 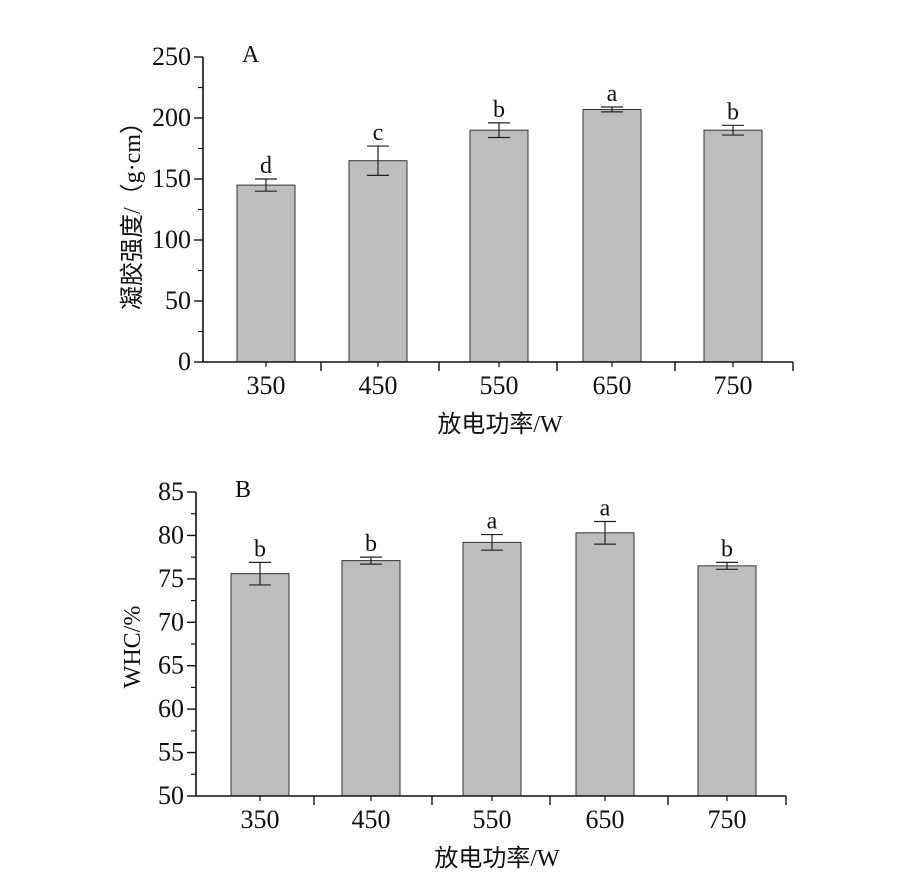 What do you see at coordinates (171, 578) in the screenshot?
I see `panel-b-y-tick-label: 75` at bounding box center [171, 578].